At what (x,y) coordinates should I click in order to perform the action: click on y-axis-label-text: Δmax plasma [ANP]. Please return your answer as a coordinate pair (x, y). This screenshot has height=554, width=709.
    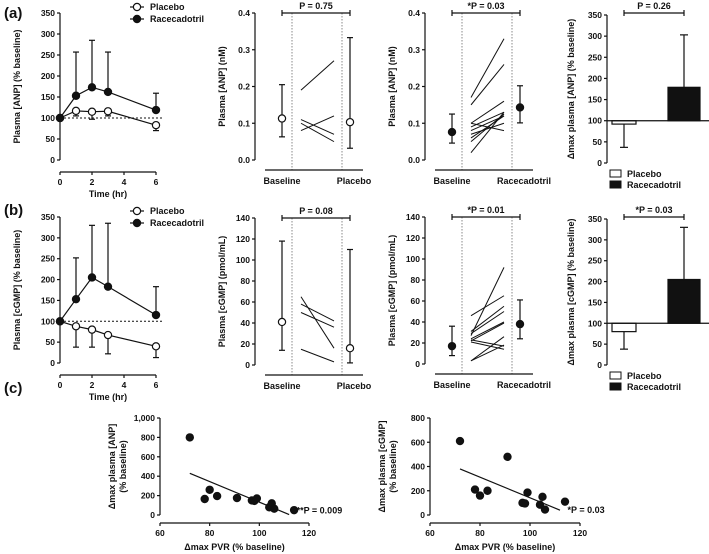
    Looking at the image, I should click on (112, 467).